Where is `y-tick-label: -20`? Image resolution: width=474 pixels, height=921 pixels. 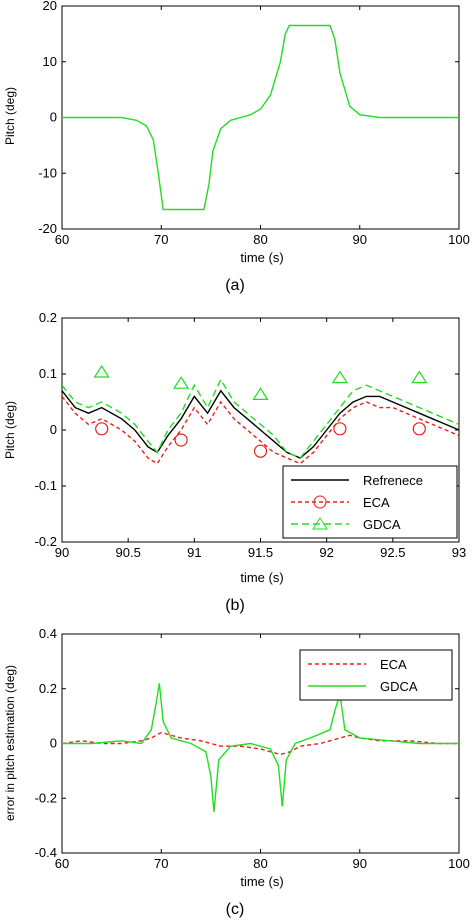
y-tick-label: -20 is located at coordinates (47, 228).